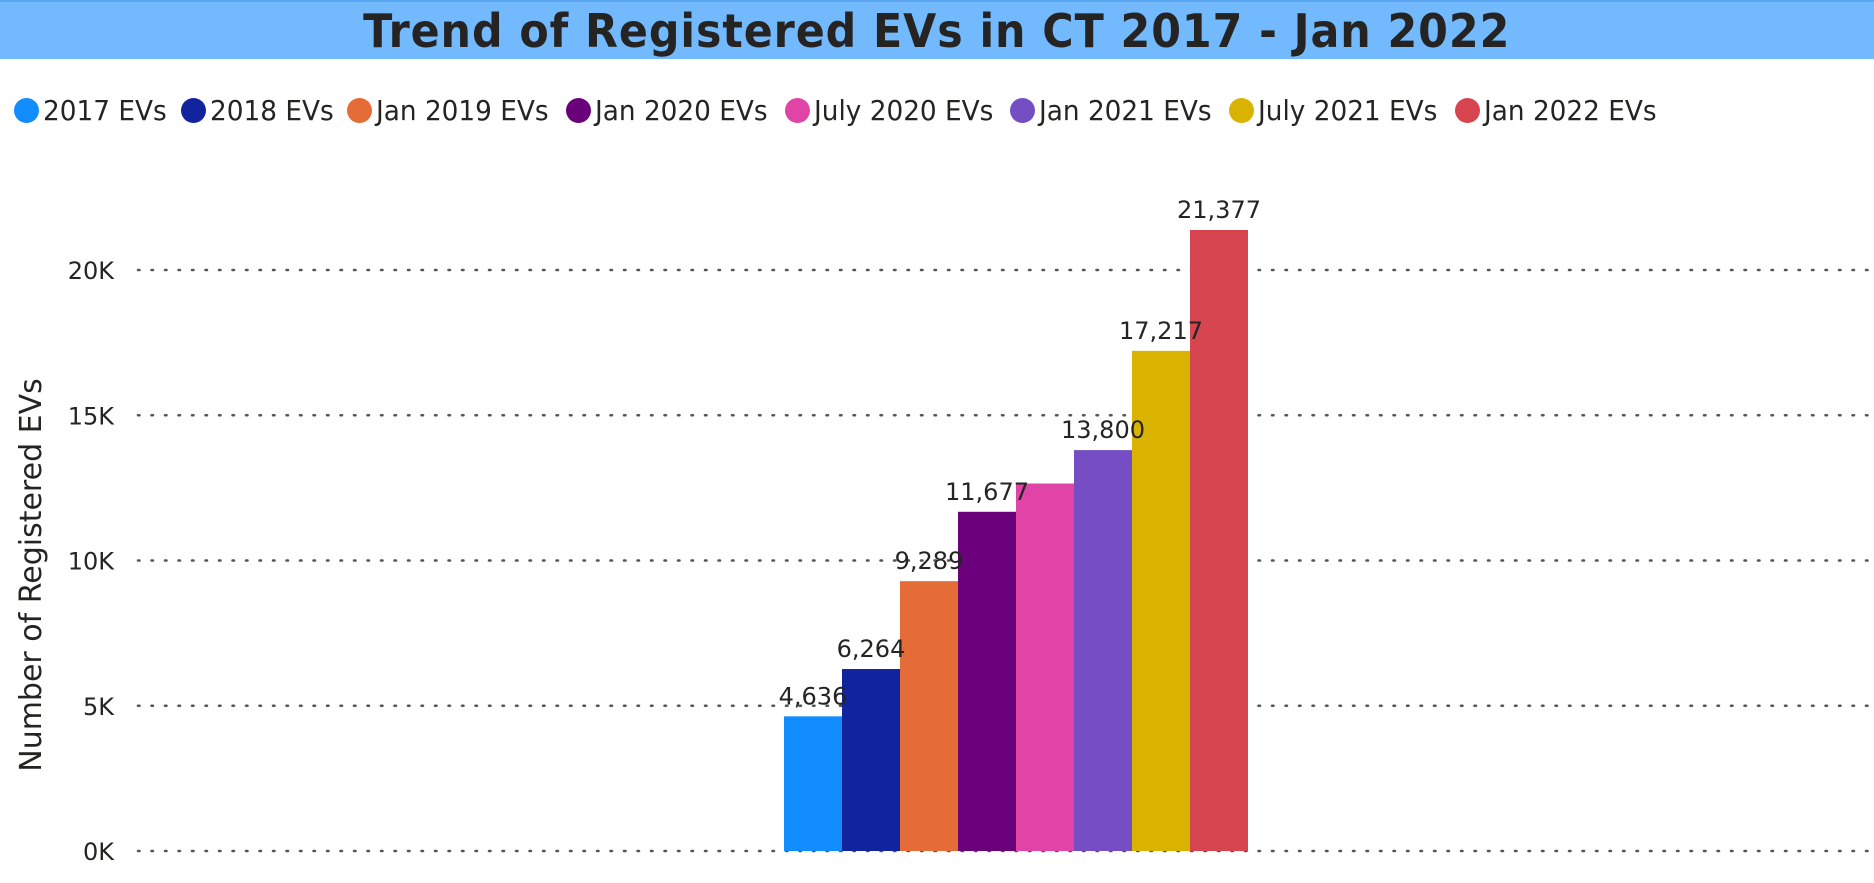 The image size is (1874, 883). I want to click on data-labels: 4,636 6,264 9,289 11,677 13,800 17,217 21,377, so click(1020, 453).